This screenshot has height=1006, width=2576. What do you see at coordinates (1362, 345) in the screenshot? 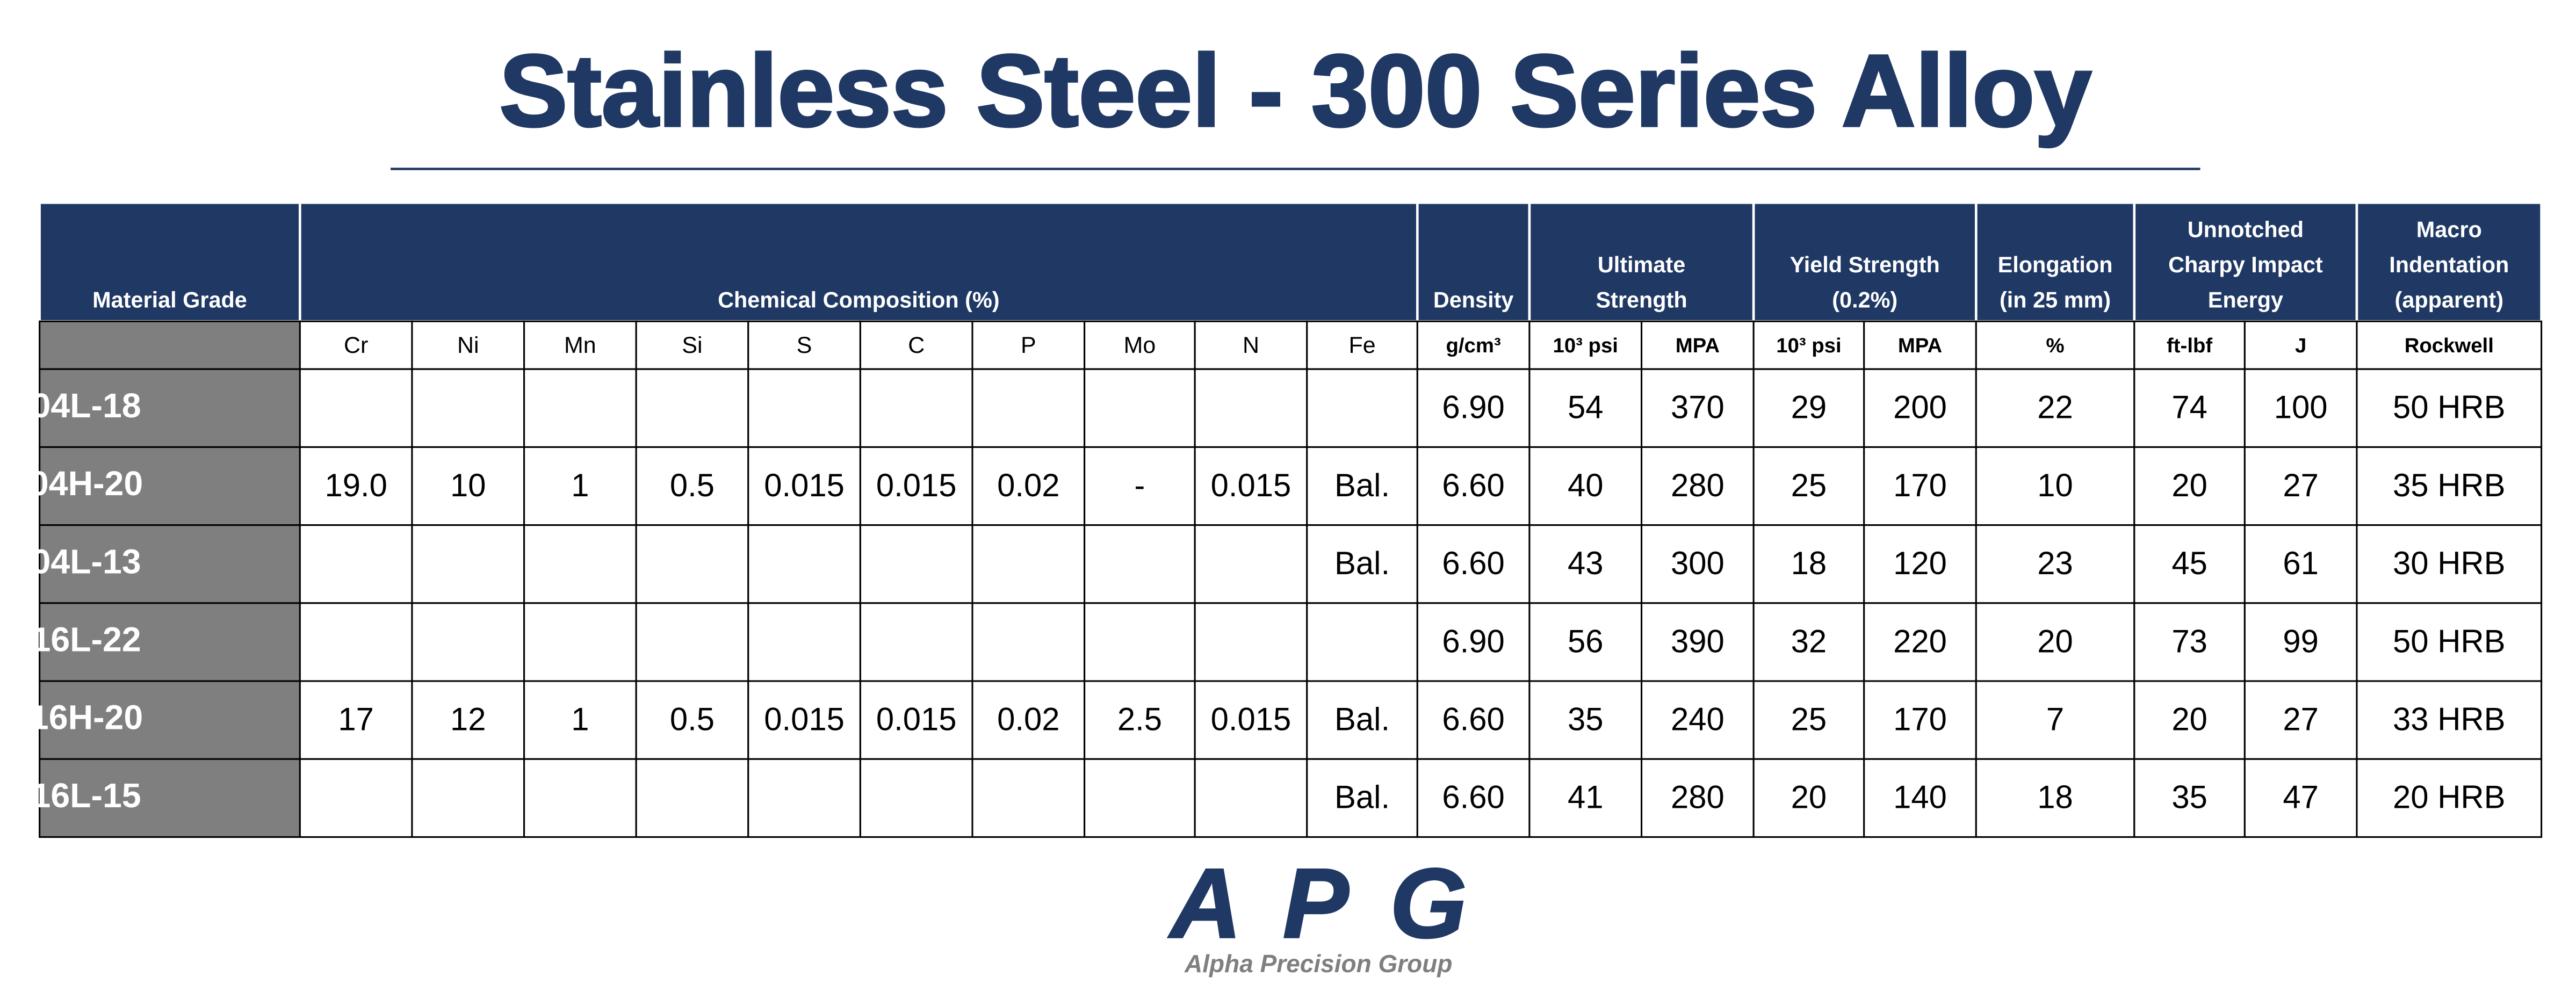
I see `subheader-label: Fe` at bounding box center [1362, 345].